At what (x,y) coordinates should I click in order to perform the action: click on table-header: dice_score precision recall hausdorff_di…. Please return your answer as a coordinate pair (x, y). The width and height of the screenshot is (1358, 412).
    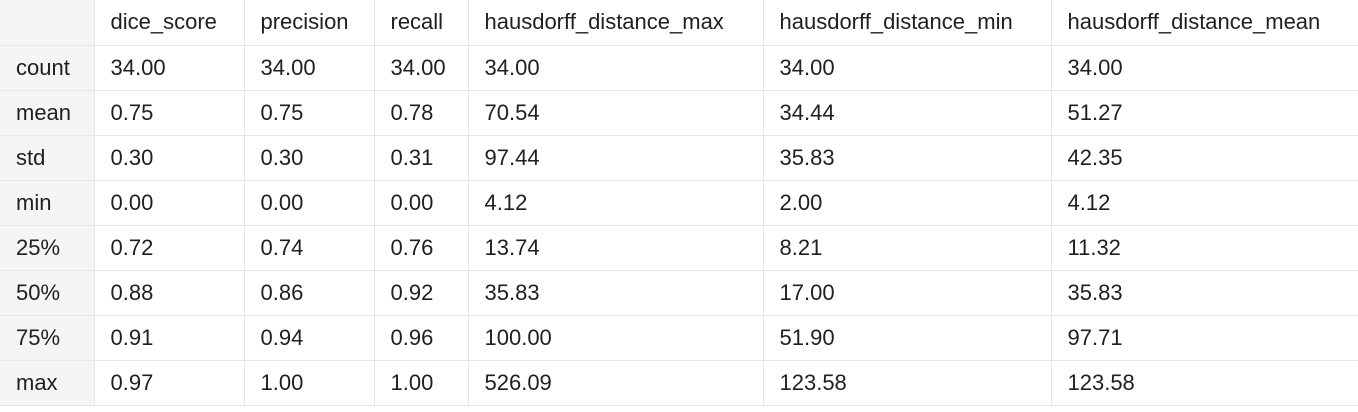
    Looking at the image, I should click on (679, 23).